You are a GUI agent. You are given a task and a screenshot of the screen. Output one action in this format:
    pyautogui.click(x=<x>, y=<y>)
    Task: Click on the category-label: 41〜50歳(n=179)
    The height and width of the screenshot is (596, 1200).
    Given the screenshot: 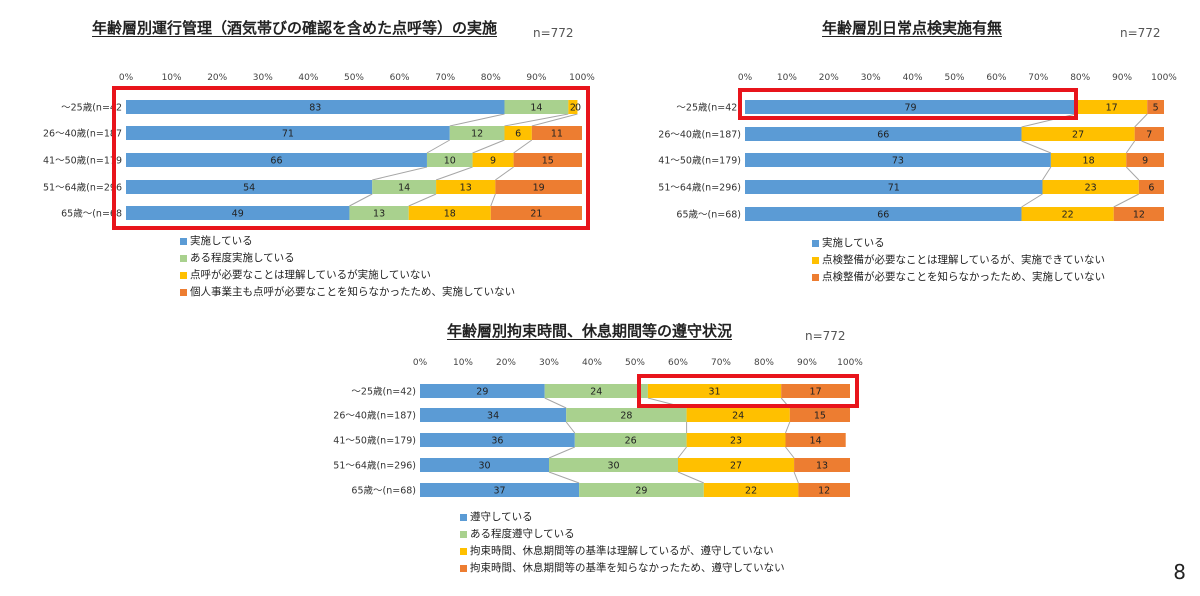 What is the action you would take?
    pyautogui.click(x=699, y=161)
    